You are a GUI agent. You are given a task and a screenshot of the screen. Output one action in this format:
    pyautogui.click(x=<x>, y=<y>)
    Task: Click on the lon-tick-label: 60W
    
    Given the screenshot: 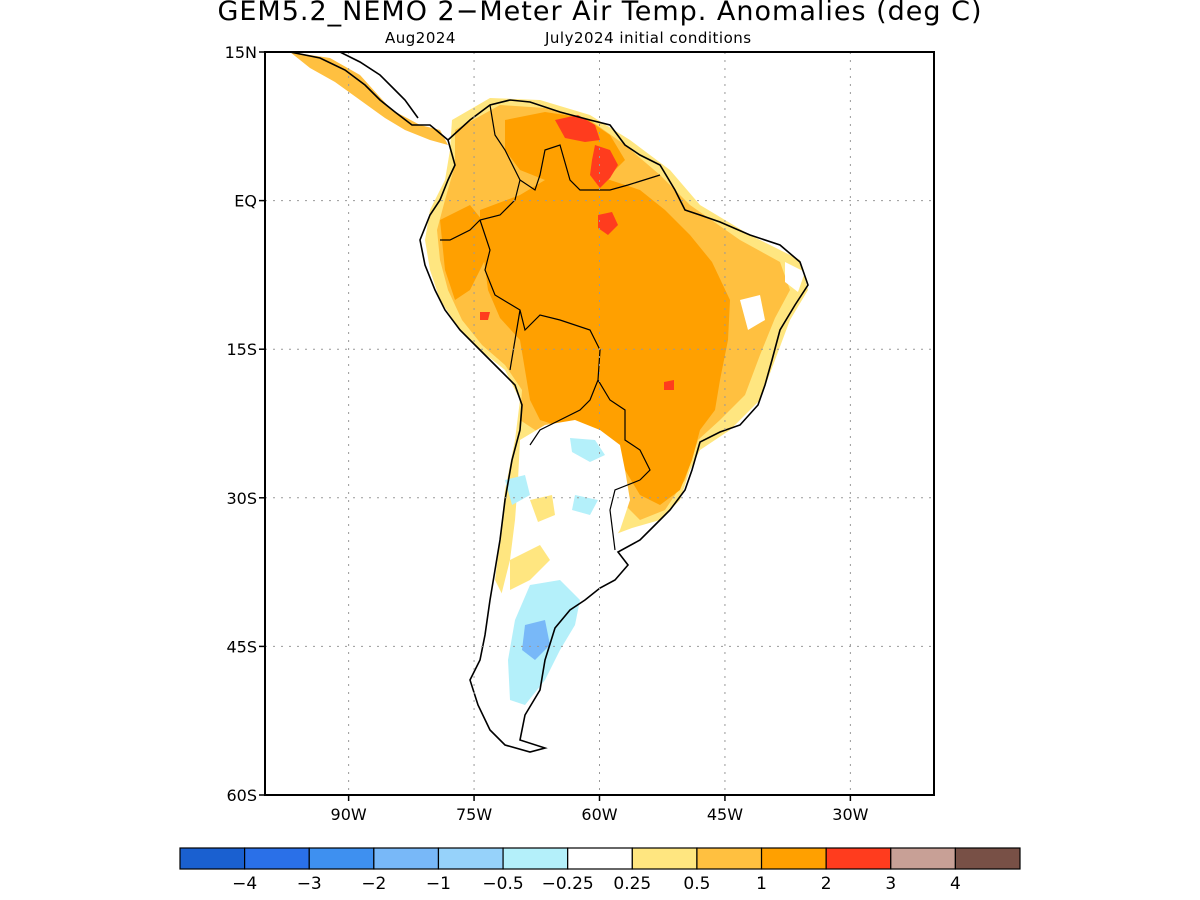 What is the action you would take?
    pyautogui.click(x=599, y=814)
    